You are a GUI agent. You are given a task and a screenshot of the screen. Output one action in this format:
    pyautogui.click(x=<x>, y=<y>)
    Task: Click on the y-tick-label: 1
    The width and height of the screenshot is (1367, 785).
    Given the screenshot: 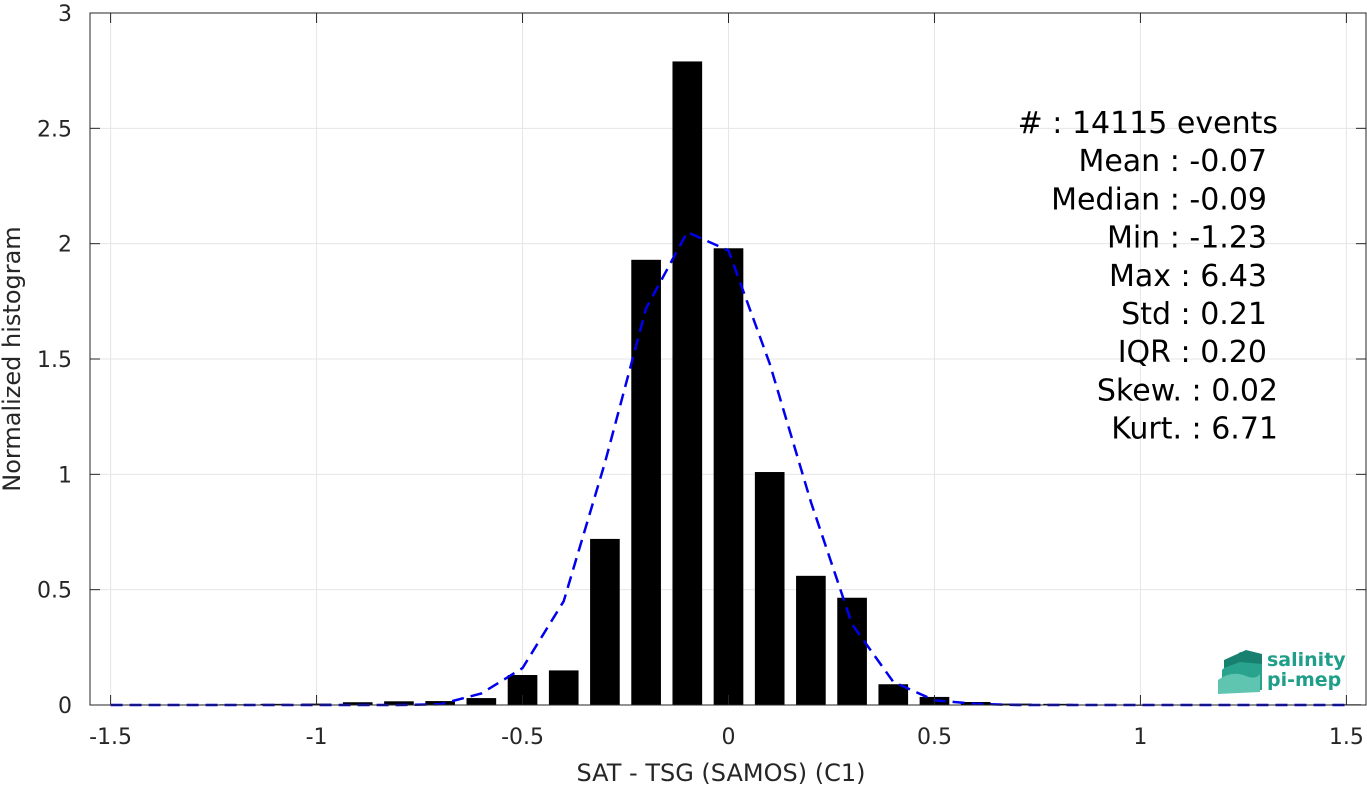 What is the action you would take?
    pyautogui.click(x=65, y=475)
    